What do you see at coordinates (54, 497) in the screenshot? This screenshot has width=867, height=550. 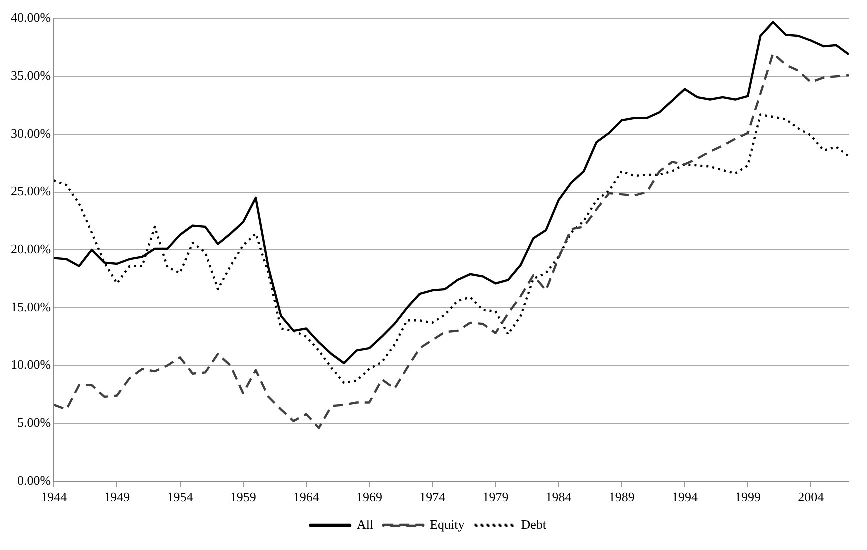 I see `x-tick-label: 1944` at bounding box center [54, 497].